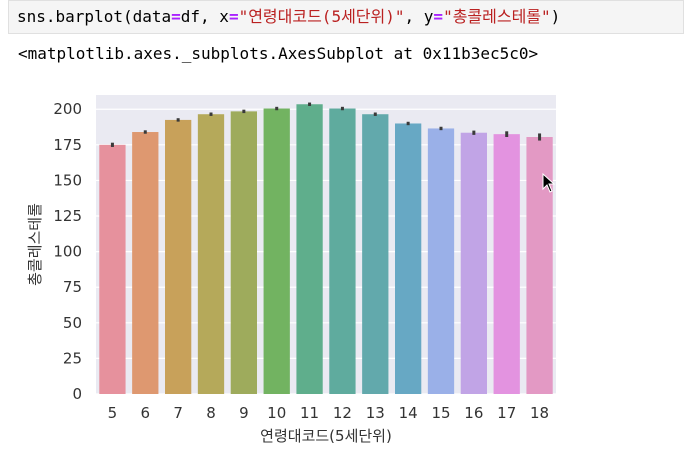  What do you see at coordinates (146, 413) in the screenshot?
I see `x-tick-label: 6` at bounding box center [146, 413].